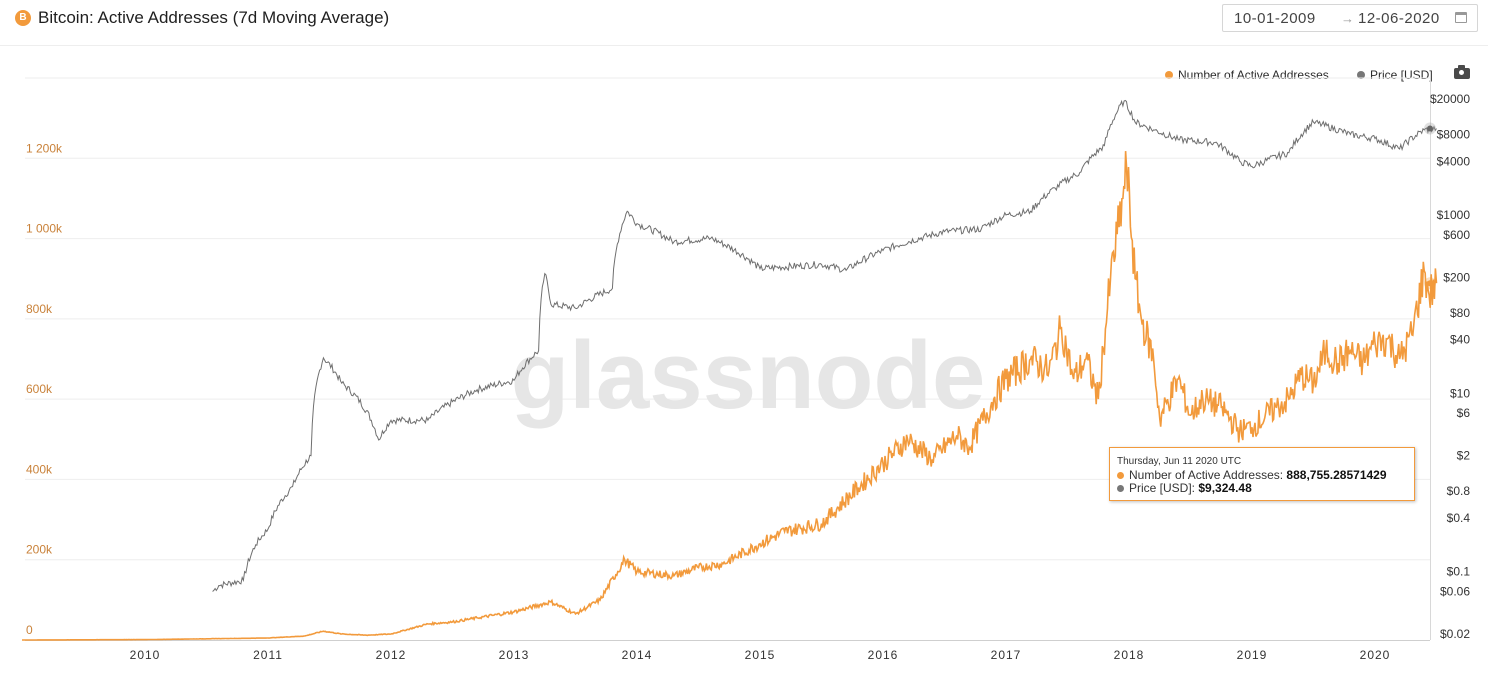 The image size is (1488, 678). Describe the element at coordinates (39, 550) in the screenshot. I see `left-axis-tick-label: 200k` at that location.